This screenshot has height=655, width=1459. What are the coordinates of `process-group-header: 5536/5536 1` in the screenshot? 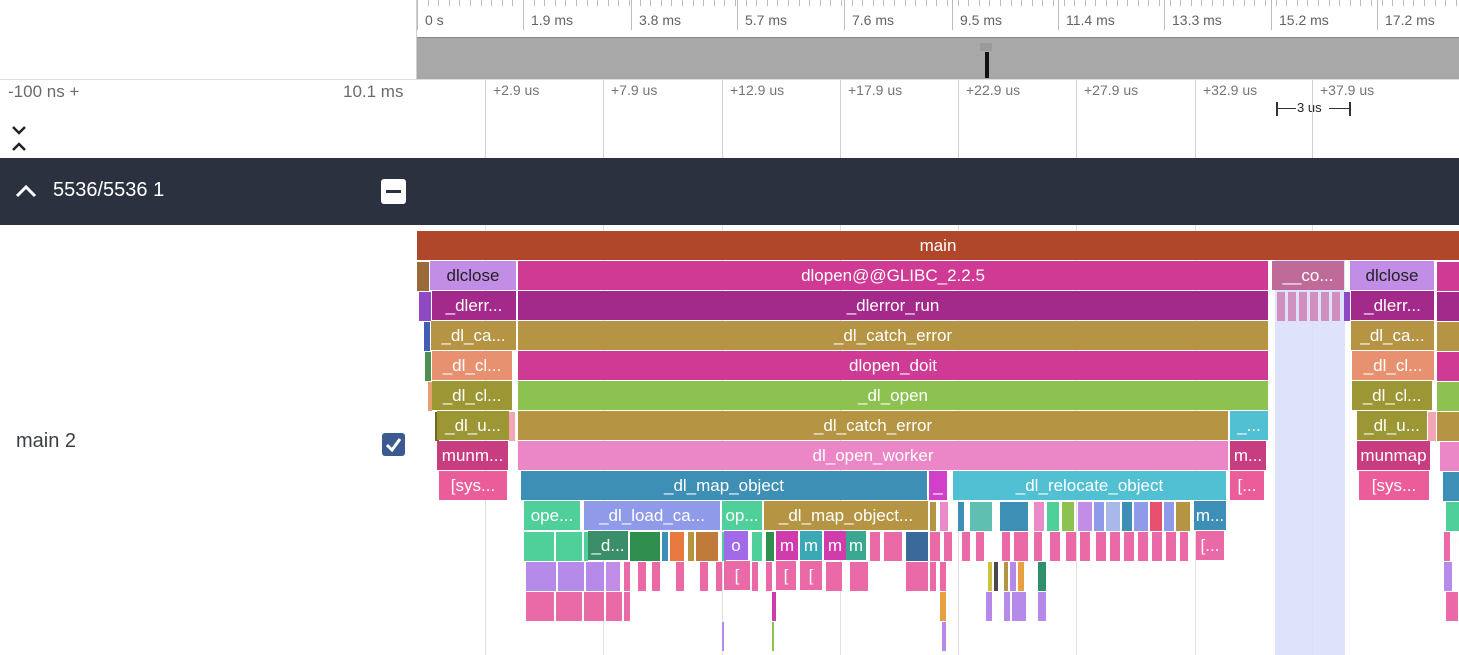 It's located at (729, 191).